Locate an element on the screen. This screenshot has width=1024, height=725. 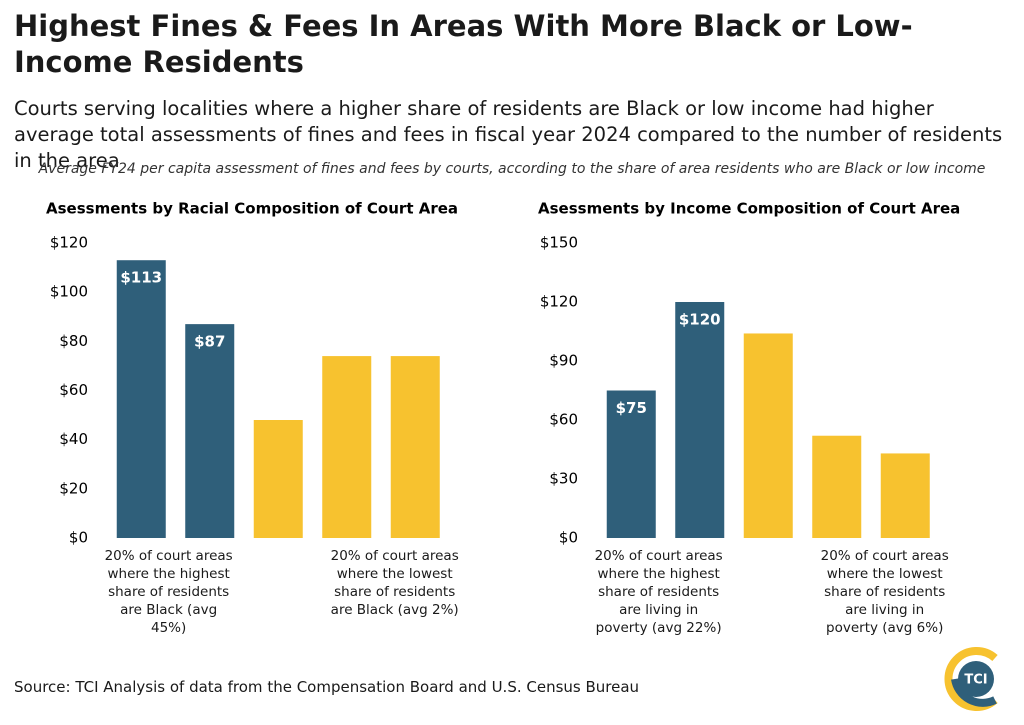
value-label: $120 is located at coordinates (700, 320).